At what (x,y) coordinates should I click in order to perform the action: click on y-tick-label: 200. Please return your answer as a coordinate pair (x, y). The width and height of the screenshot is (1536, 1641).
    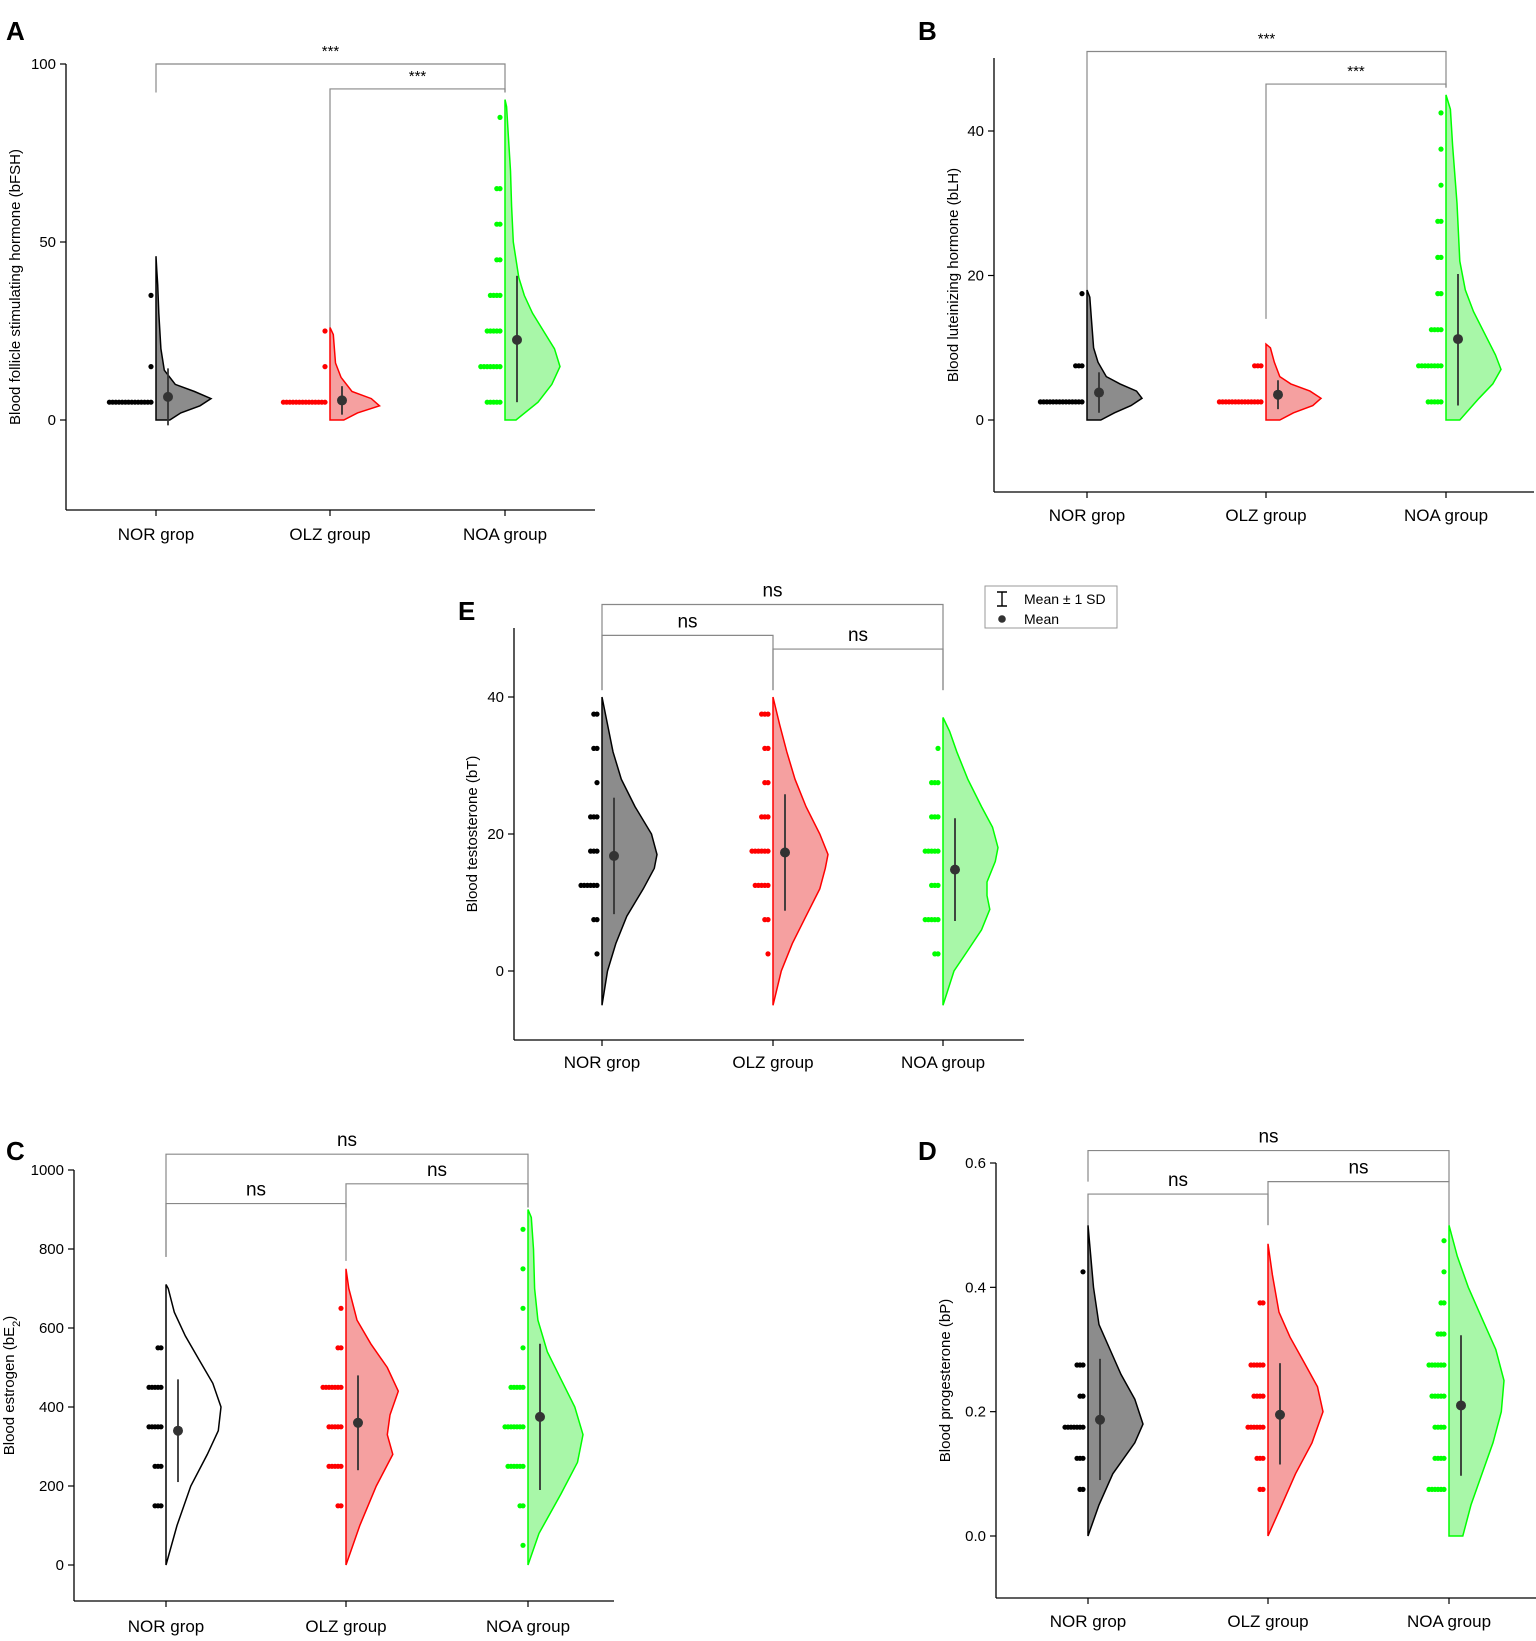
    Looking at the image, I should click on (51, 1486).